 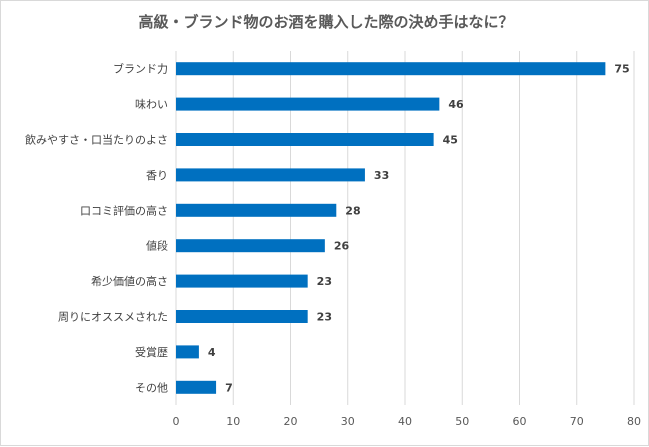 What do you see at coordinates (325, 22) in the screenshot?
I see `chart-title: 高級・ブランド物のお酒を購入した際の決め手はなに？` at bounding box center [325, 22].